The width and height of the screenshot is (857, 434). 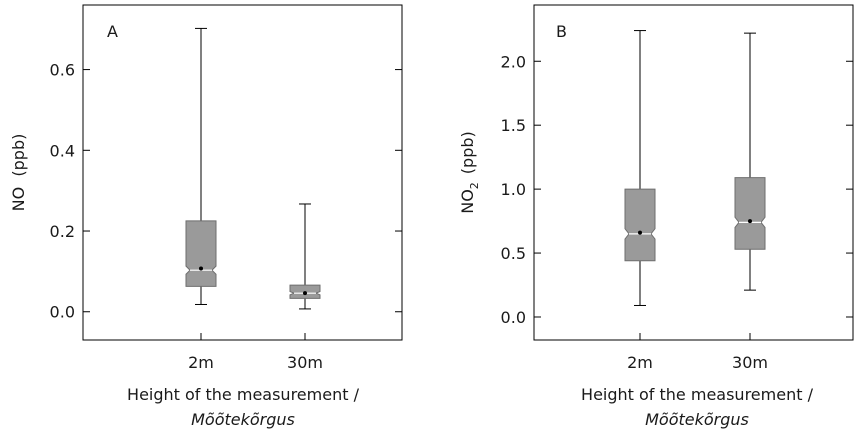 What do you see at coordinates (513, 189) in the screenshot?
I see `y-tick-label: 1.0` at bounding box center [513, 189].